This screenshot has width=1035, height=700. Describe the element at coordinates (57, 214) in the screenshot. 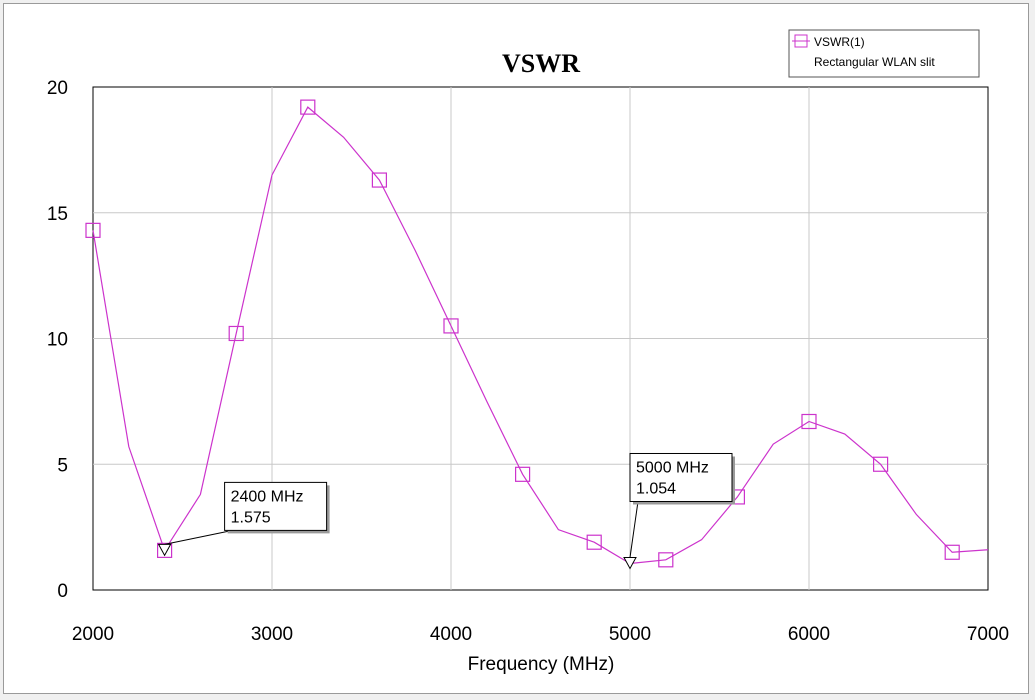

I see `y-tick-label: 15` at that location.